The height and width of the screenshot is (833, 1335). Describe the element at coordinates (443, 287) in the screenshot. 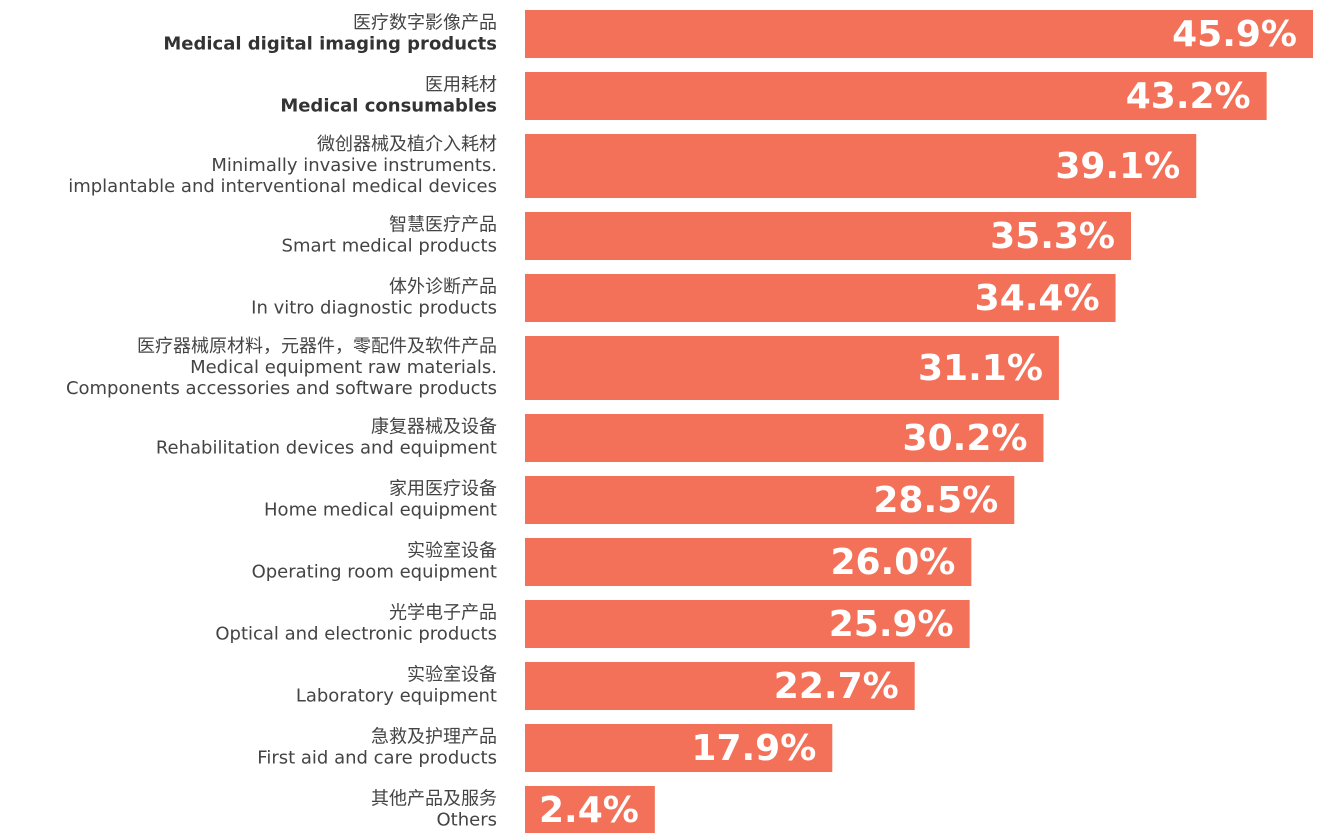

I see `category-label: 体外诊断产品` at that location.